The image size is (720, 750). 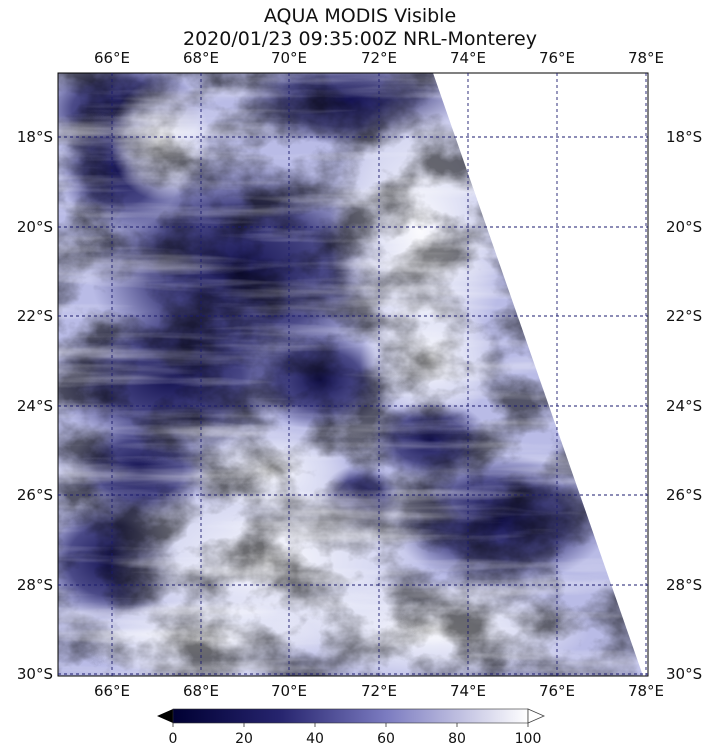 What do you see at coordinates (557, 691) in the screenshot?
I see `lon-label-bottom: 76°E` at bounding box center [557, 691].